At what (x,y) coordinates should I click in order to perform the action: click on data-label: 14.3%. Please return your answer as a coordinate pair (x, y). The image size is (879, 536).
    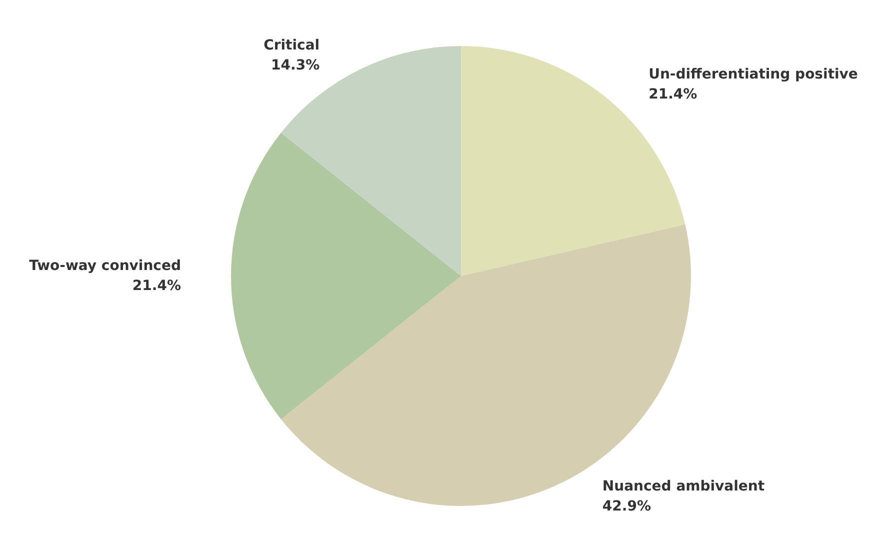
    Looking at the image, I should click on (295, 65).